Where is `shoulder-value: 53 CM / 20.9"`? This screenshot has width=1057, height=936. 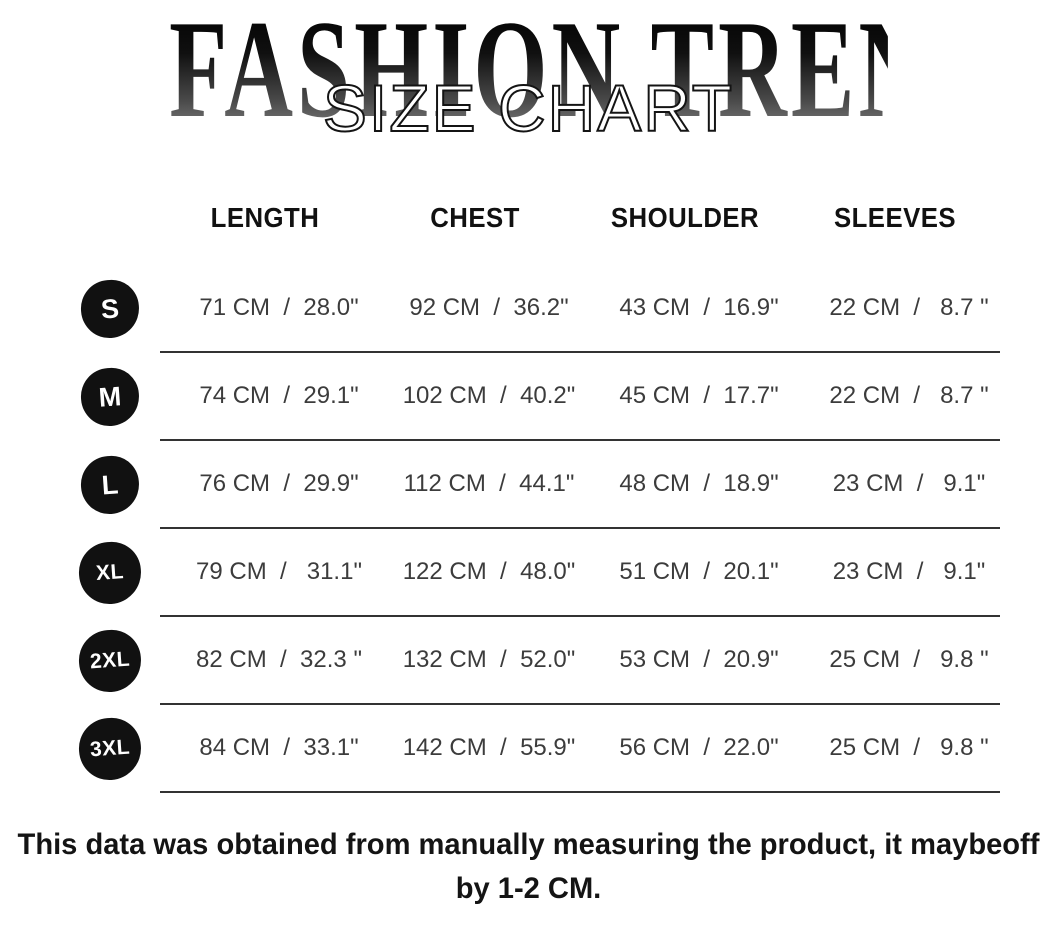 shoulder-value: 53 CM / 20.9" is located at coordinates (699, 659).